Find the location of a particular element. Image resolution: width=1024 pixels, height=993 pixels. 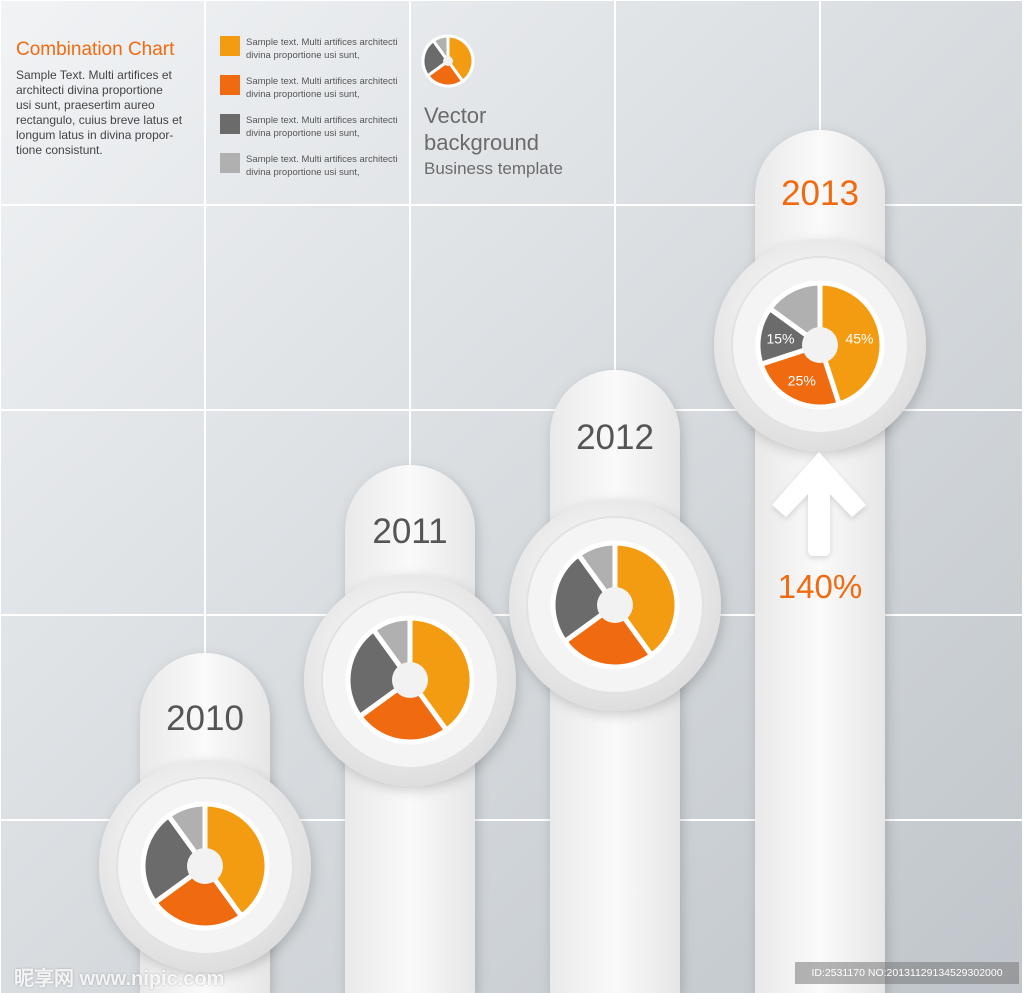

branding-line1: Vector is located at coordinates (455, 115).